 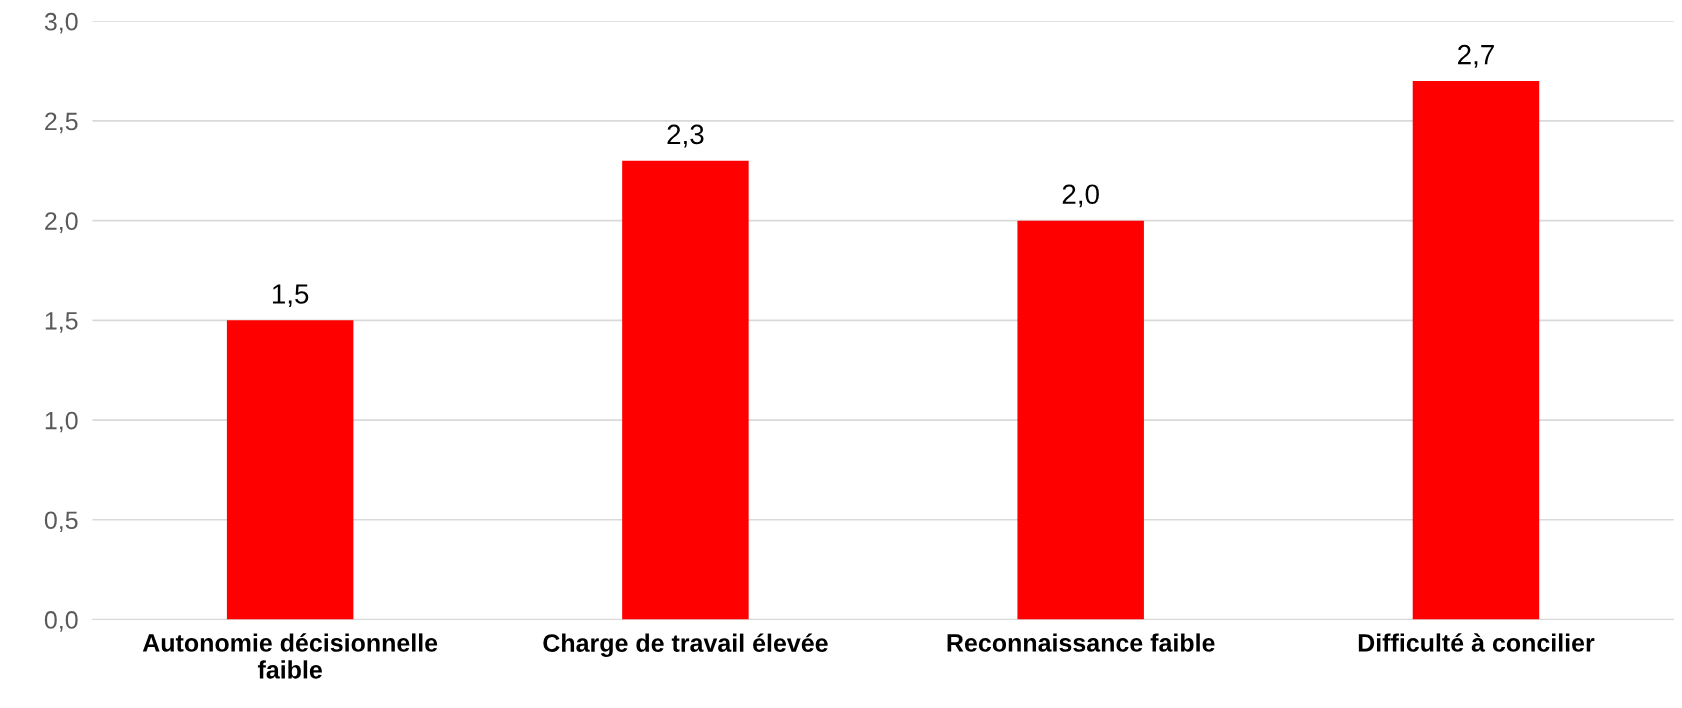 What do you see at coordinates (685, 645) in the screenshot?
I see `x-tick-label: Charge de travail élevée` at bounding box center [685, 645].